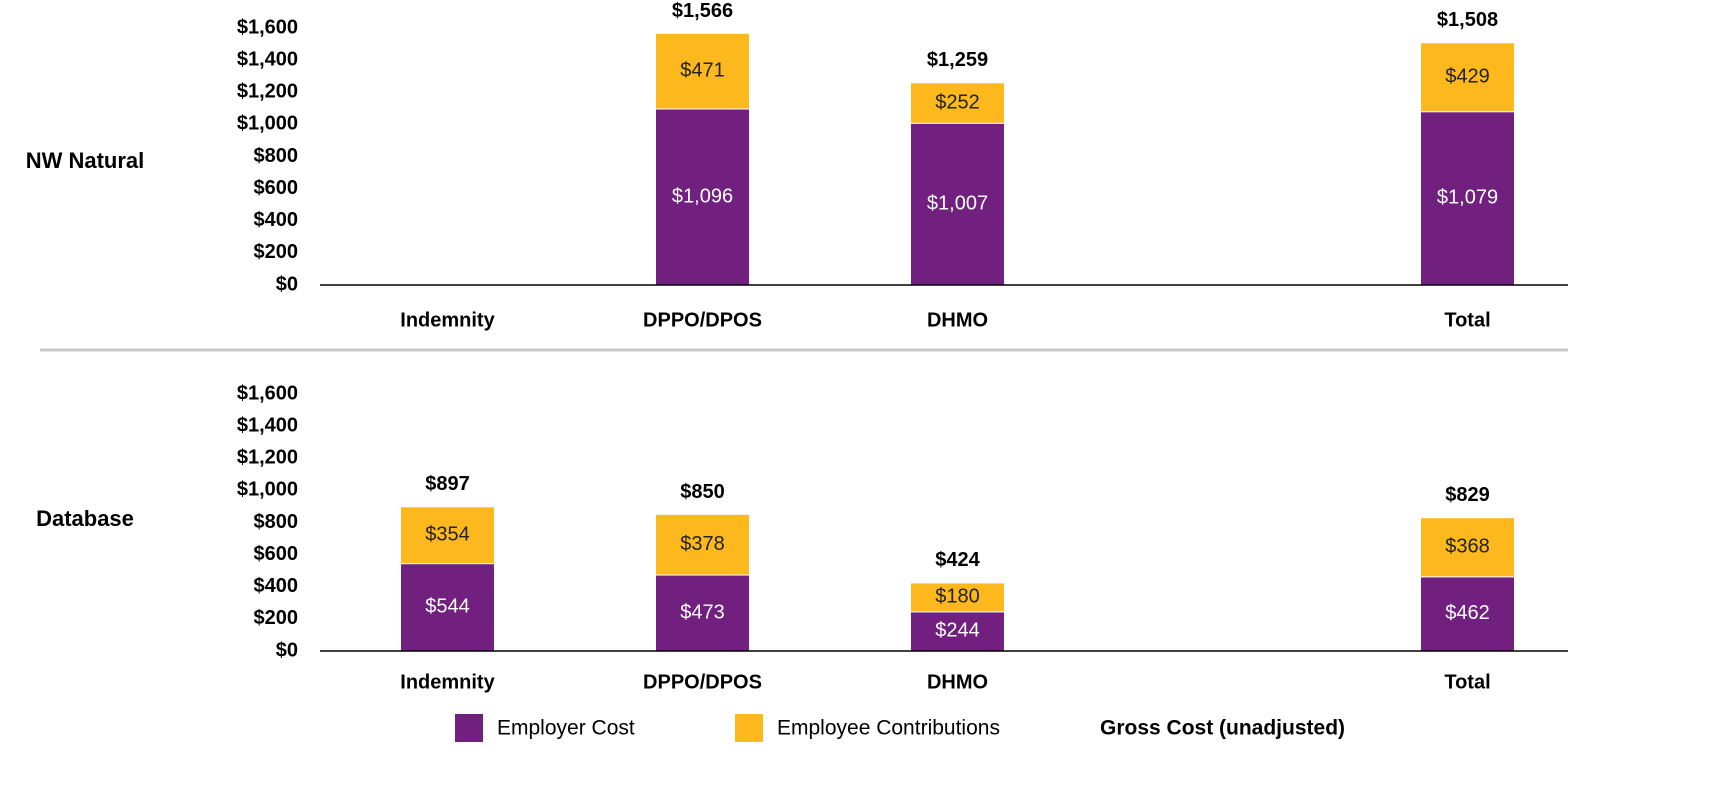 Image resolution: width=1710 pixels, height=807 pixels. I want to click on value-label: $471, so click(702, 70).